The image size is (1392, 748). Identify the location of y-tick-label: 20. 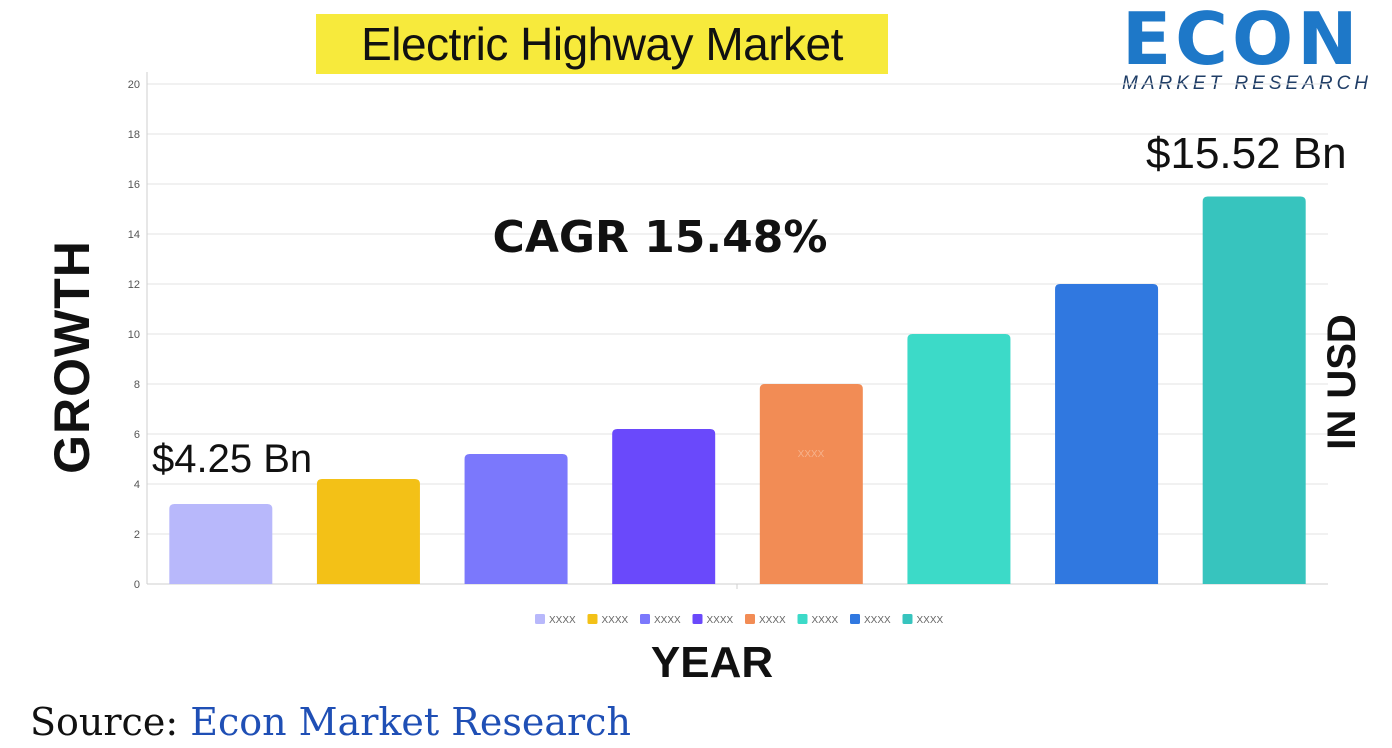
(134, 85).